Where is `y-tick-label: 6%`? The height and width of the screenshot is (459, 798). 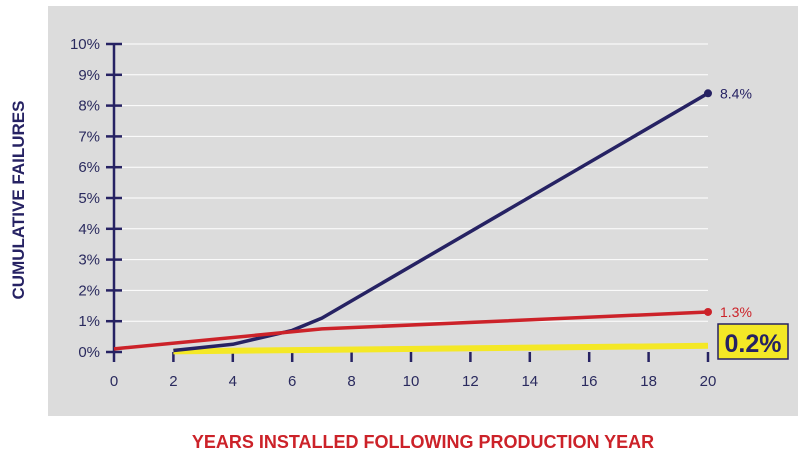 y-tick-label: 6% is located at coordinates (89, 167).